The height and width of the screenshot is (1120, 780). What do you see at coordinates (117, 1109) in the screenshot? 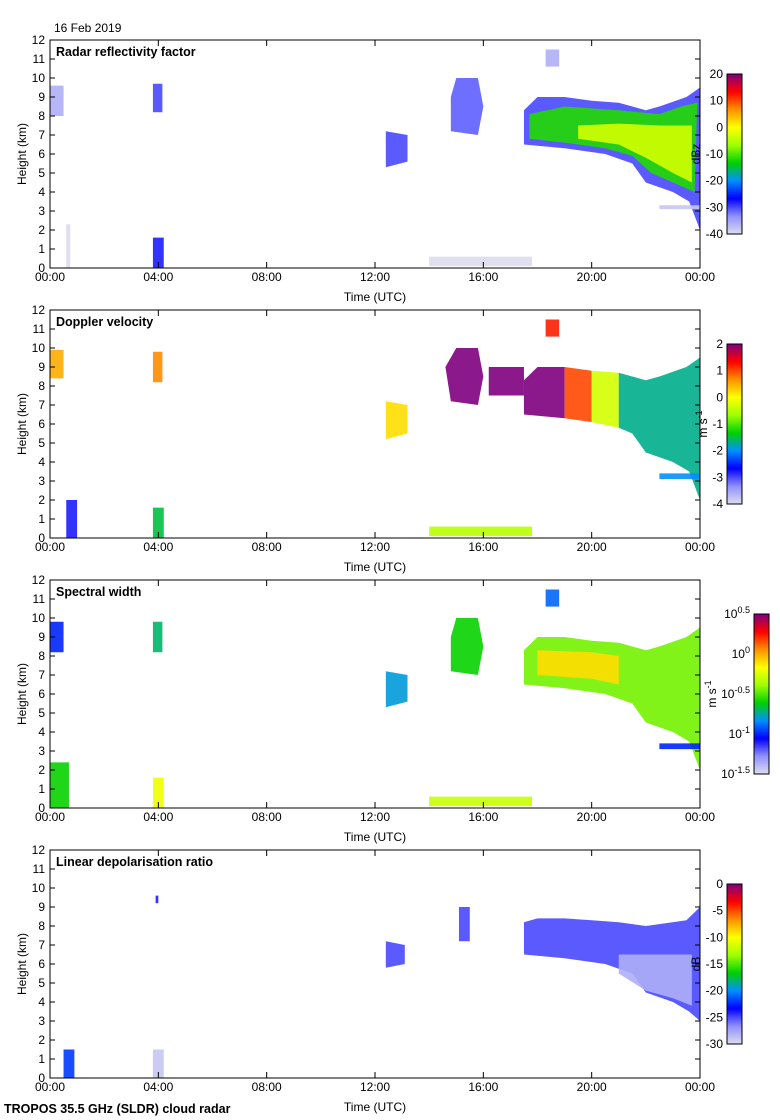
I see `footer-label: TROPOS 35.5 GHz (SLDR) cloud radar` at bounding box center [117, 1109].